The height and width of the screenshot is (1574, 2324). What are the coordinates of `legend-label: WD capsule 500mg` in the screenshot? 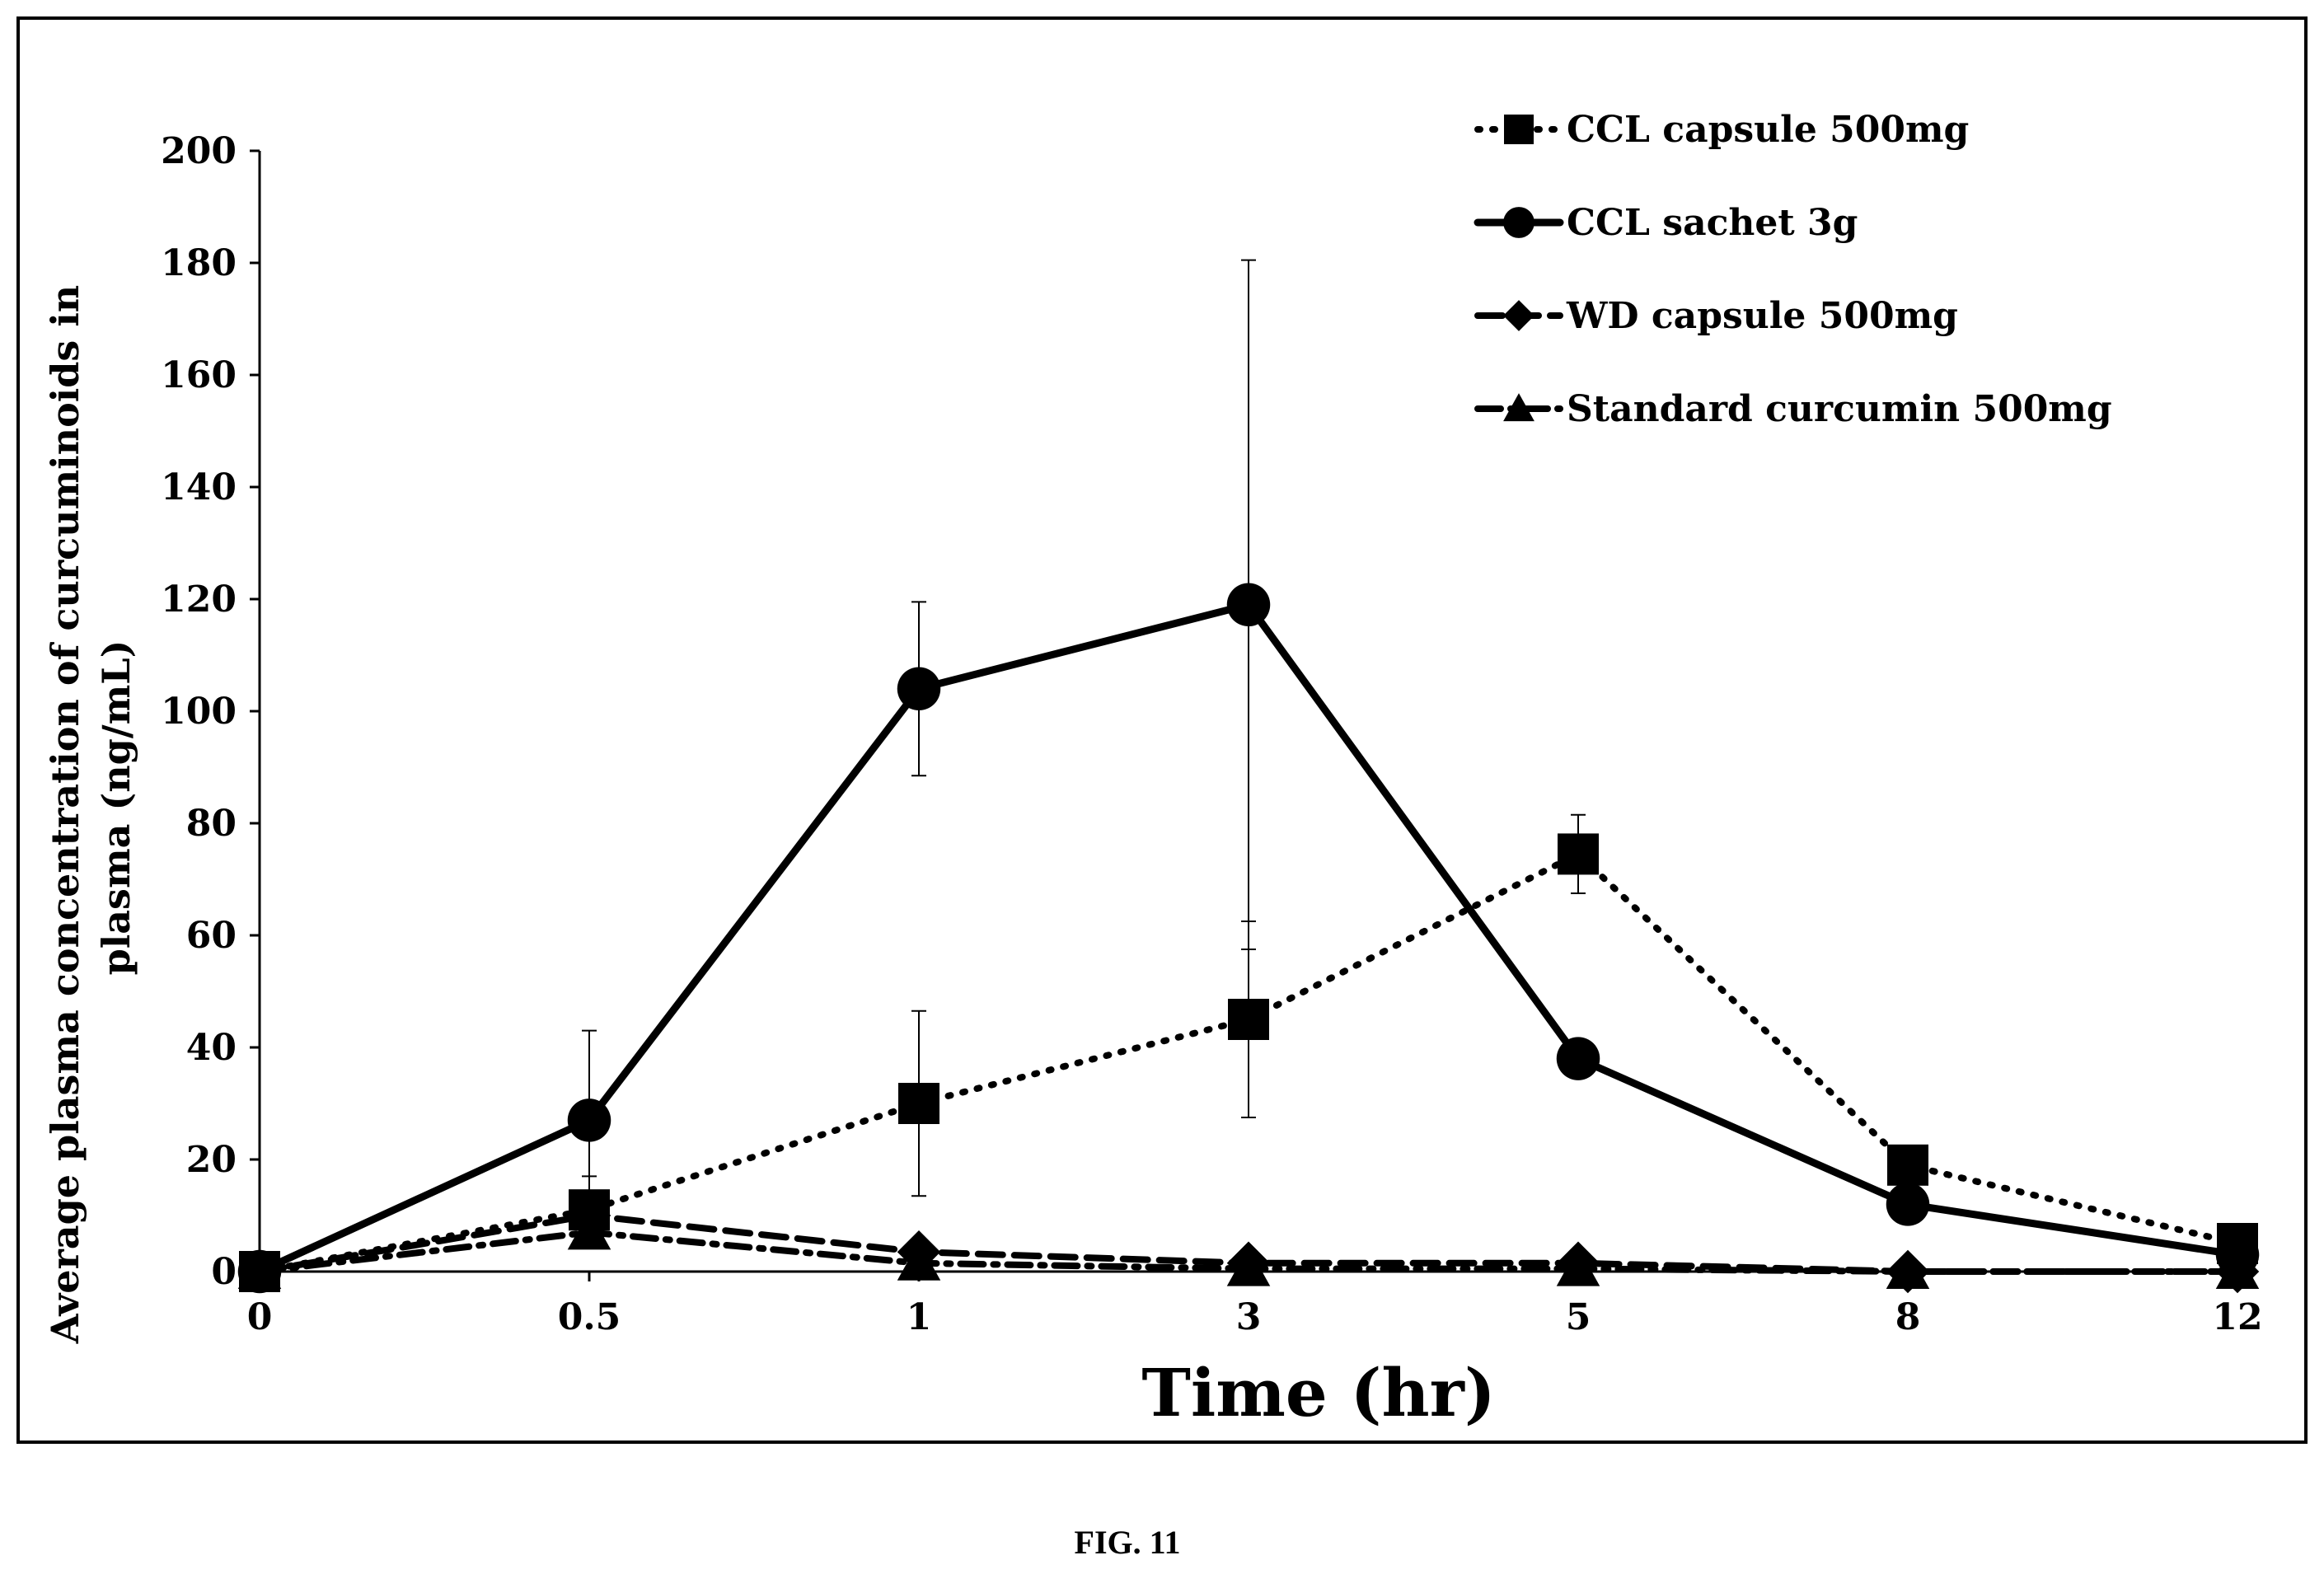 It's located at (1762, 316).